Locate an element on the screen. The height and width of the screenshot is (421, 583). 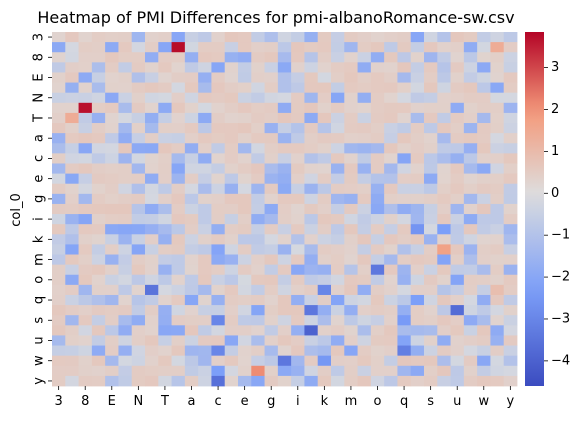
y-tick-label: a is located at coordinates (39, 138).